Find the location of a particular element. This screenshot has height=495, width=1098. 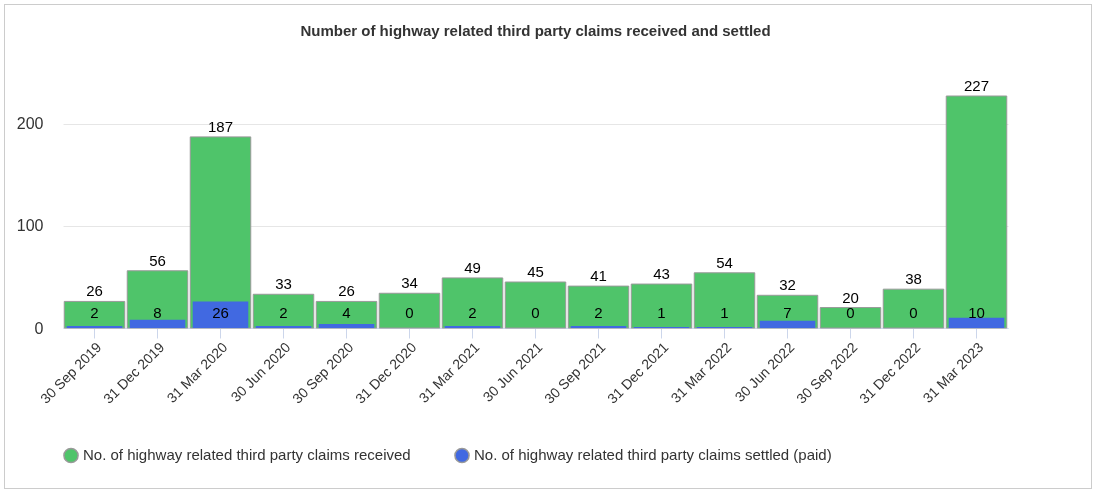

legend-label: No. of highway related third party claims received is located at coordinates (247, 455).